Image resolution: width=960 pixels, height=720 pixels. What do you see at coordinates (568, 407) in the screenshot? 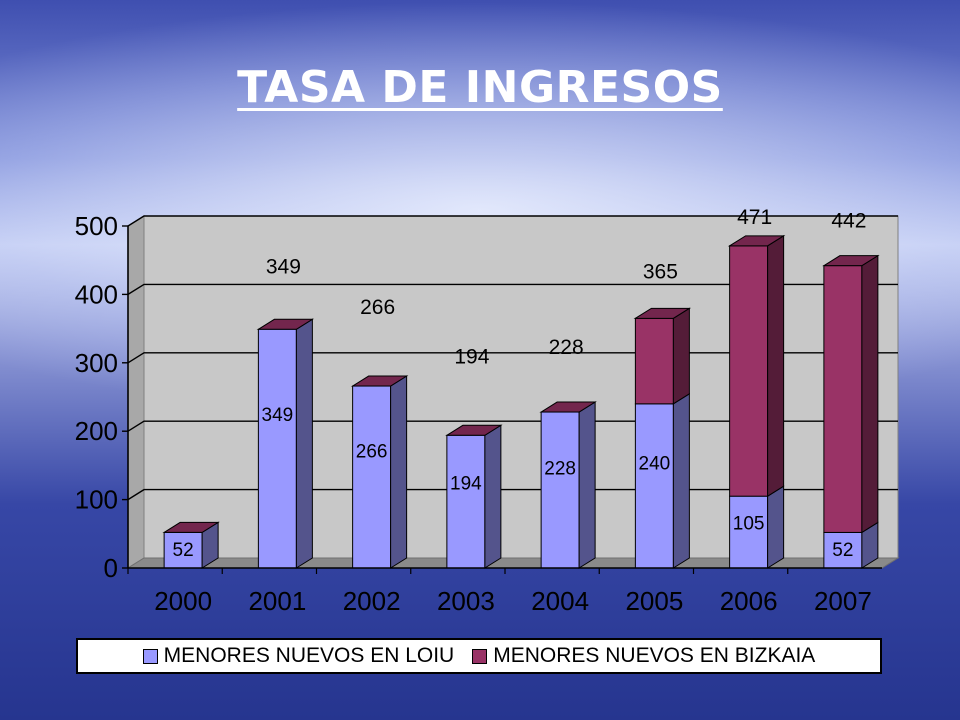
I see `bar-top-2004` at bounding box center [568, 407].